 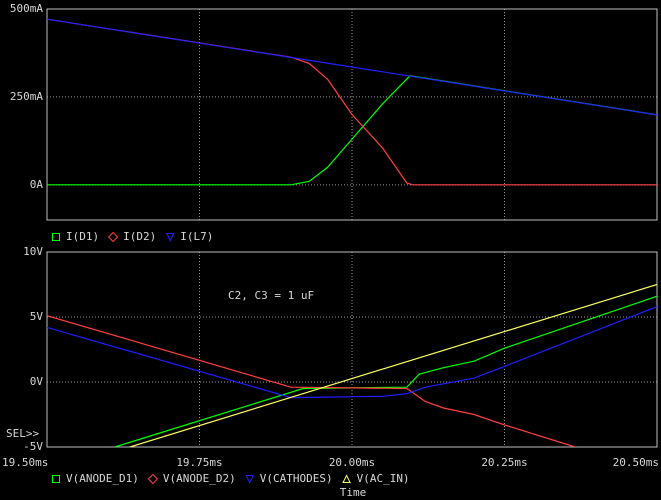 I want to click on legend-label: V(ANODE_D1), so click(x=102, y=478).